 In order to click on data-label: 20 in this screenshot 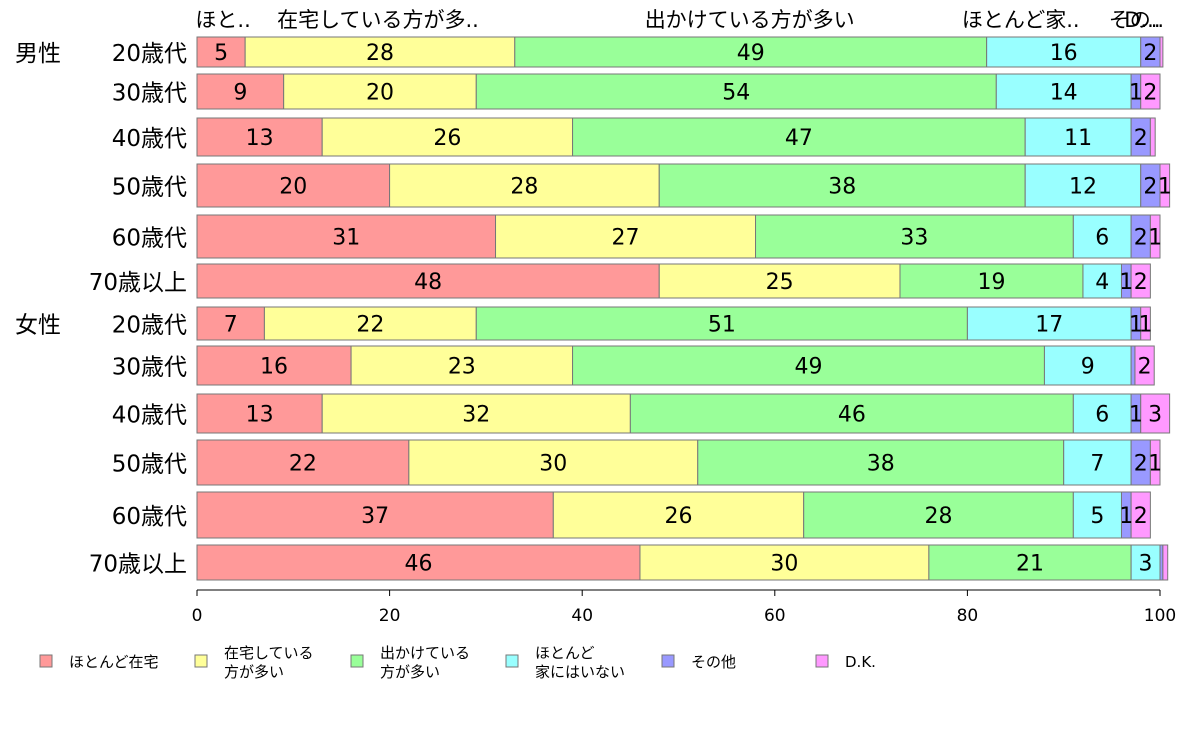, I will do `click(380, 93)`.